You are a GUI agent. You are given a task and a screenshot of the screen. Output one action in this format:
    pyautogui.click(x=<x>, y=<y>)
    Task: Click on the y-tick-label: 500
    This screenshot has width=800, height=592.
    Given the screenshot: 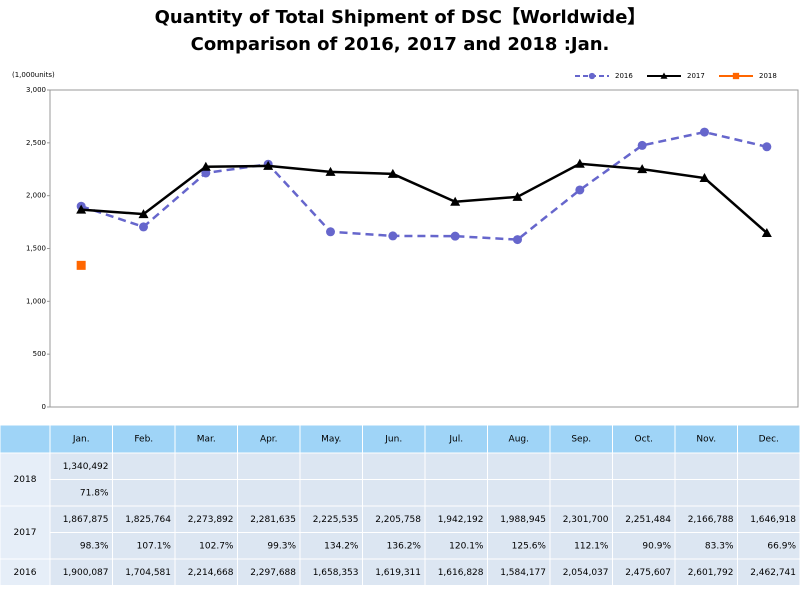 What is the action you would take?
    pyautogui.click(x=39, y=354)
    